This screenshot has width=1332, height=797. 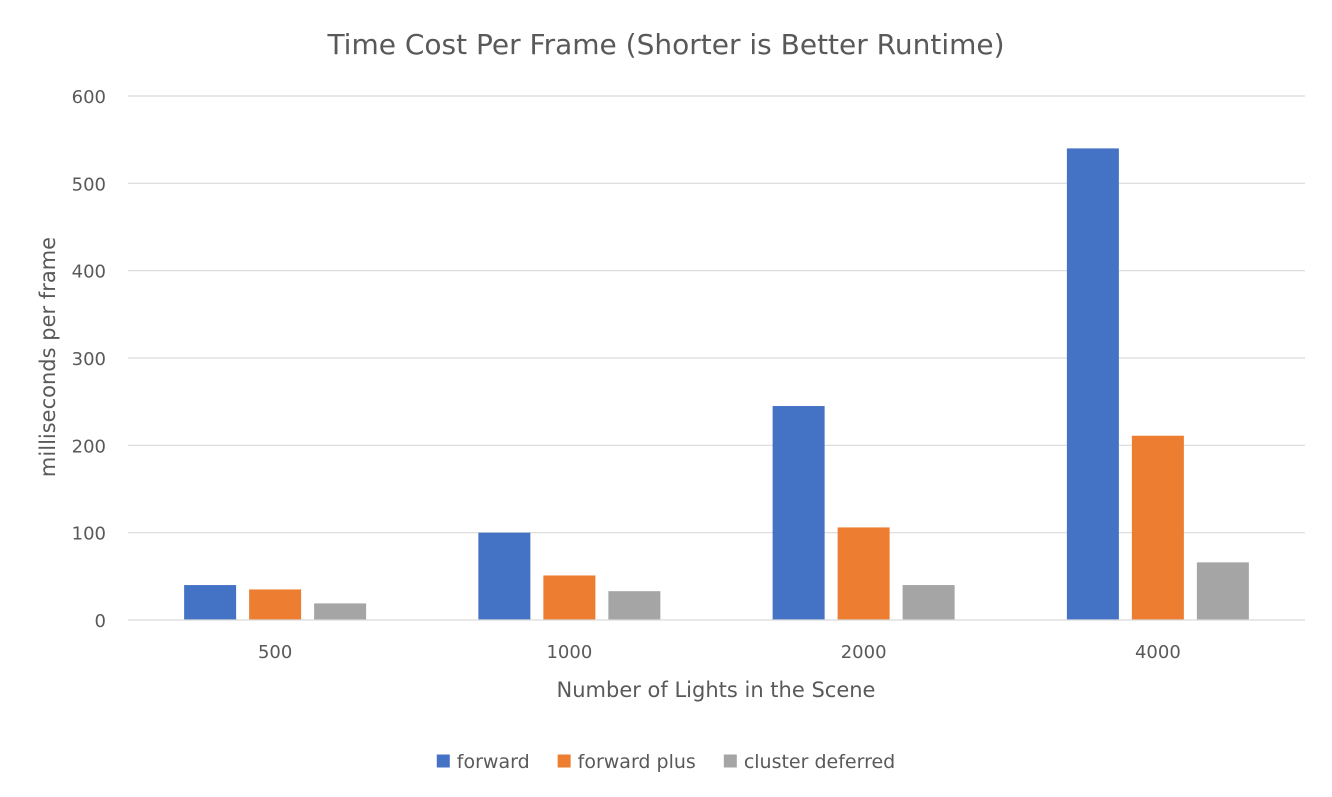 What do you see at coordinates (863, 573) in the screenshot?
I see `bar-forward-plus-2000` at bounding box center [863, 573].